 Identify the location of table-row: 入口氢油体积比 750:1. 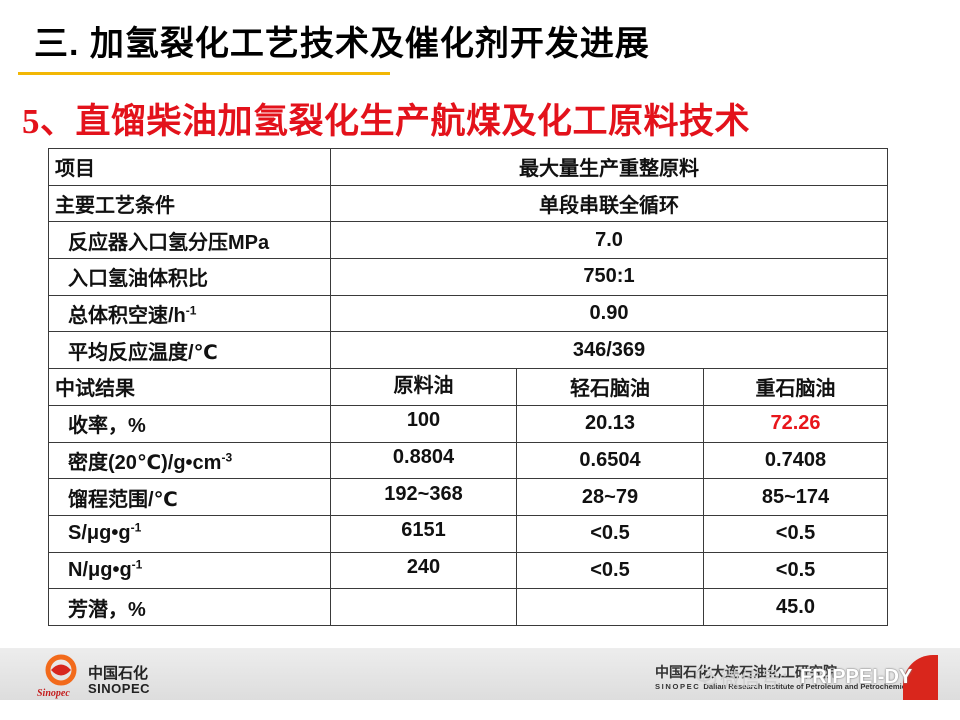
(468, 277).